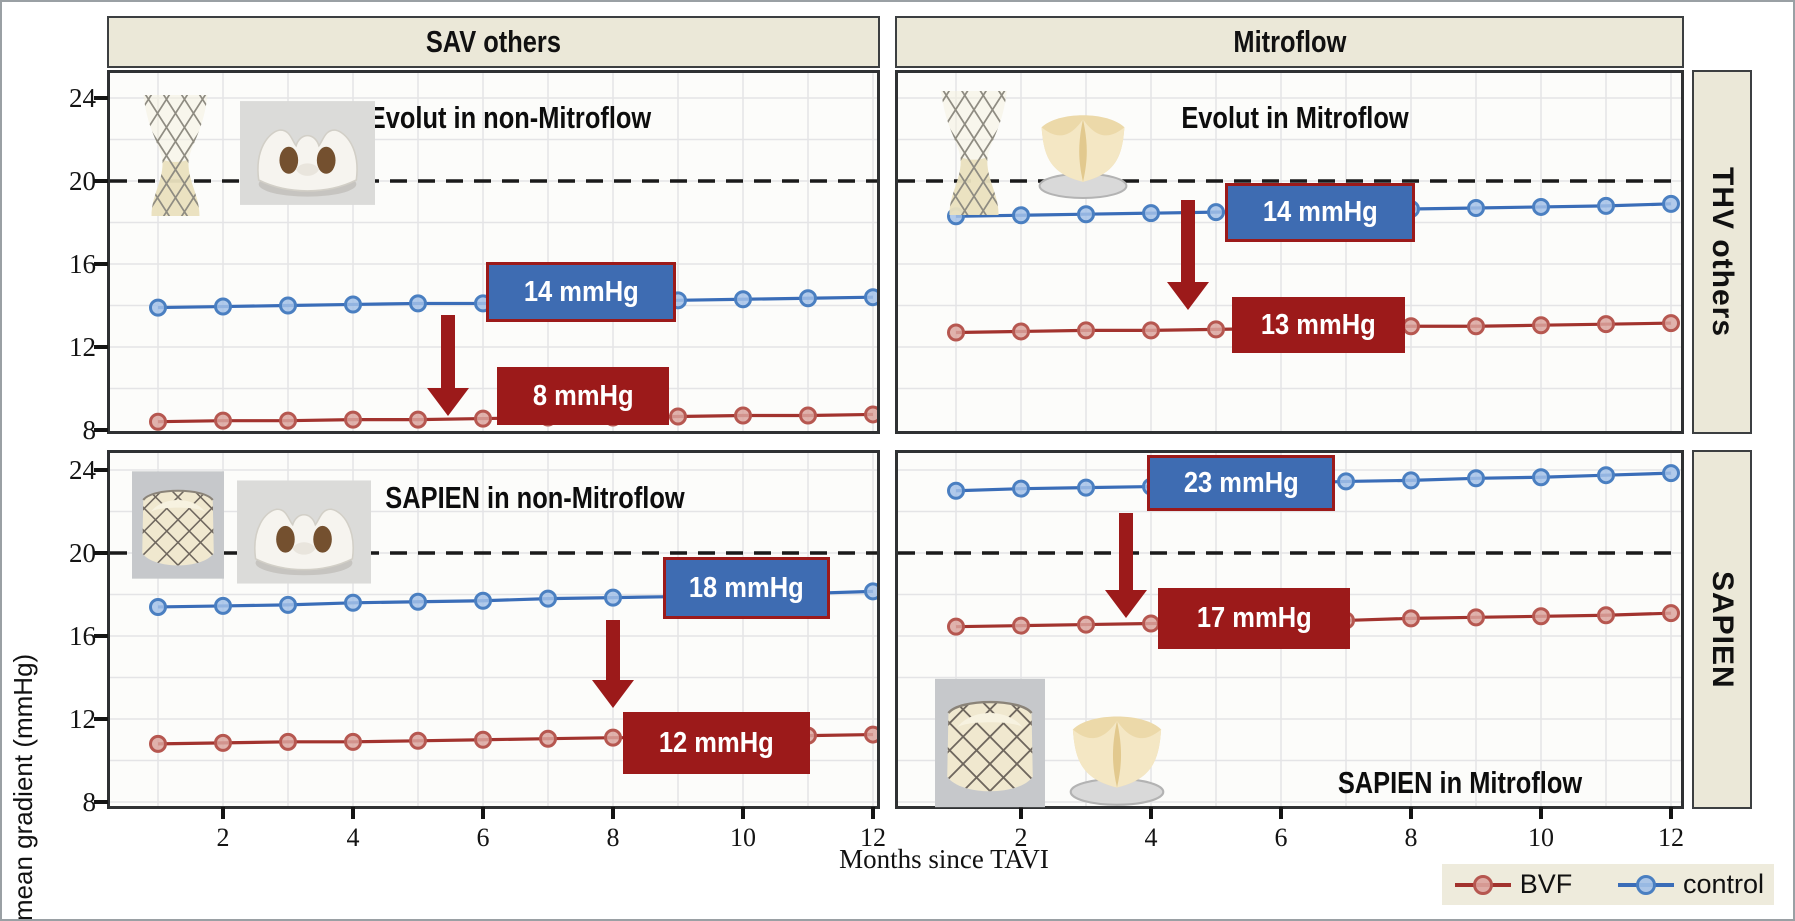 The width and height of the screenshot is (1795, 921). Describe the element at coordinates (1241, 483) in the screenshot. I see `control-gradient-annotation: 23 mmHg` at that location.